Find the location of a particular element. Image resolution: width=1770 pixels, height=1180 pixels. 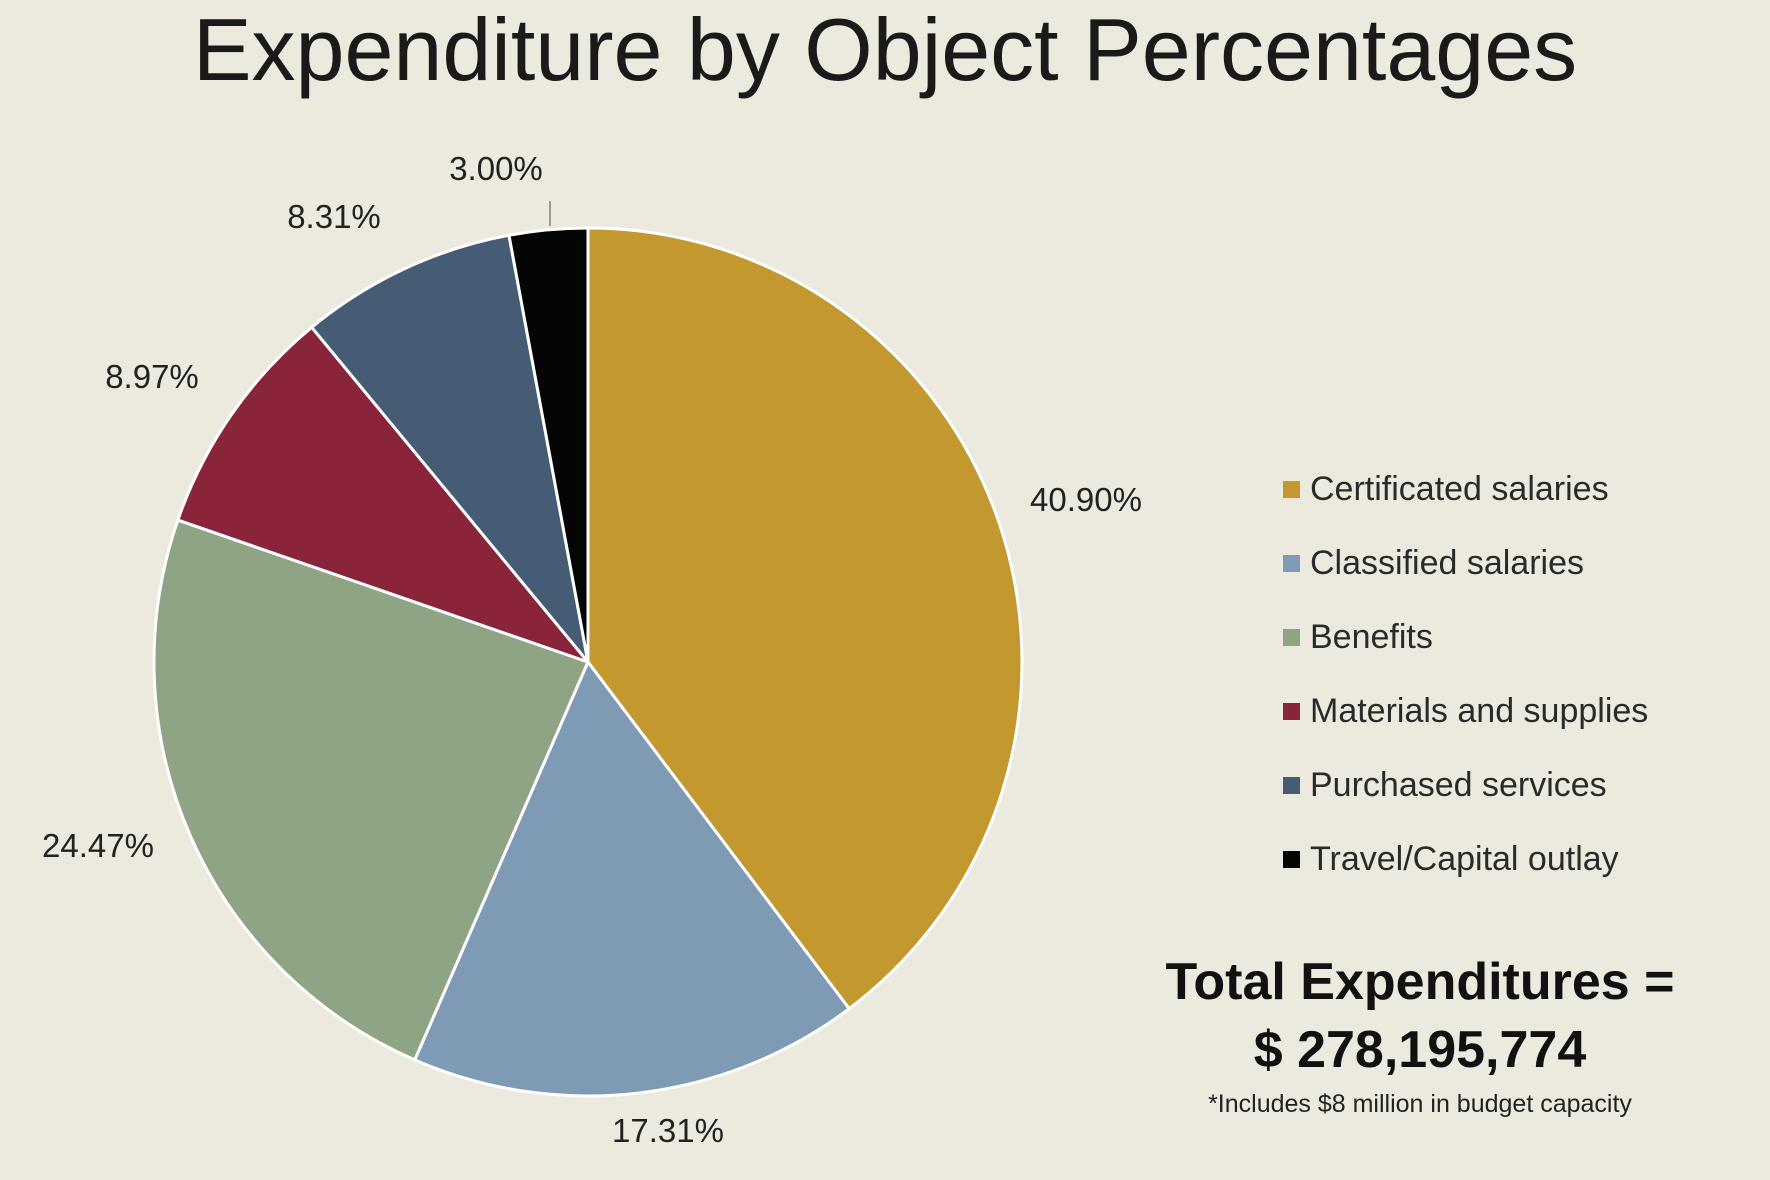

legend-item: Travel/Capital outlay is located at coordinates (1513, 859).